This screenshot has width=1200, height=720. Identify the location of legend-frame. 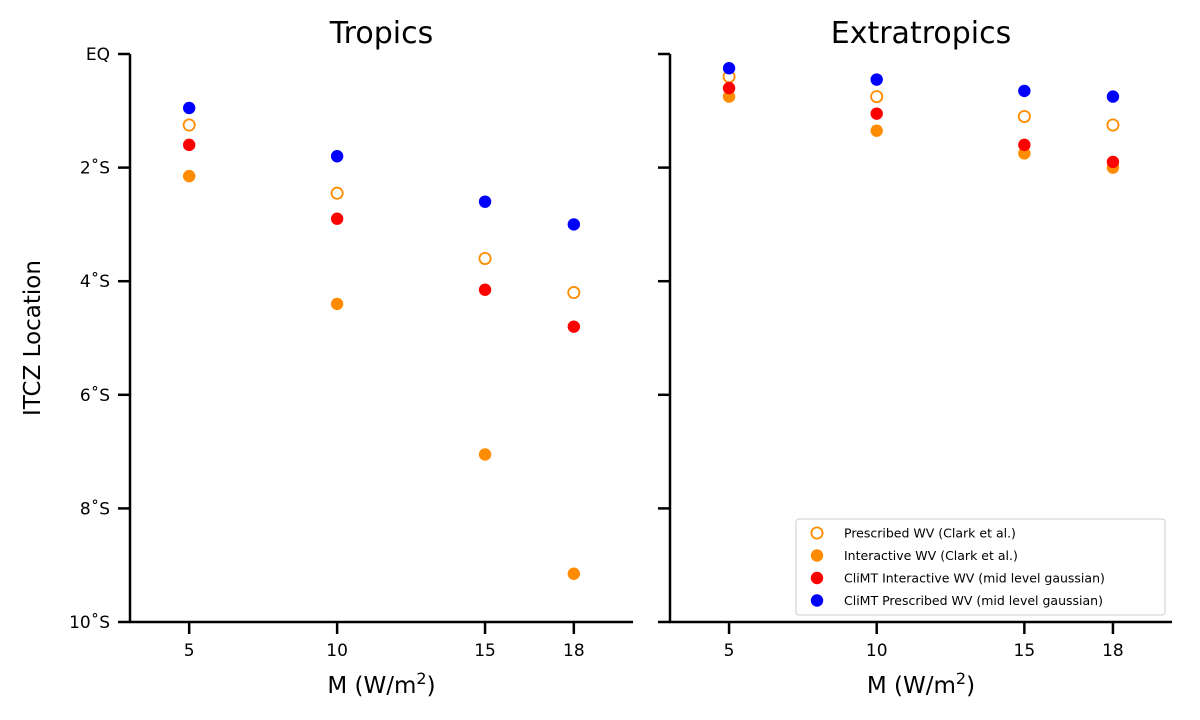
(980, 567).